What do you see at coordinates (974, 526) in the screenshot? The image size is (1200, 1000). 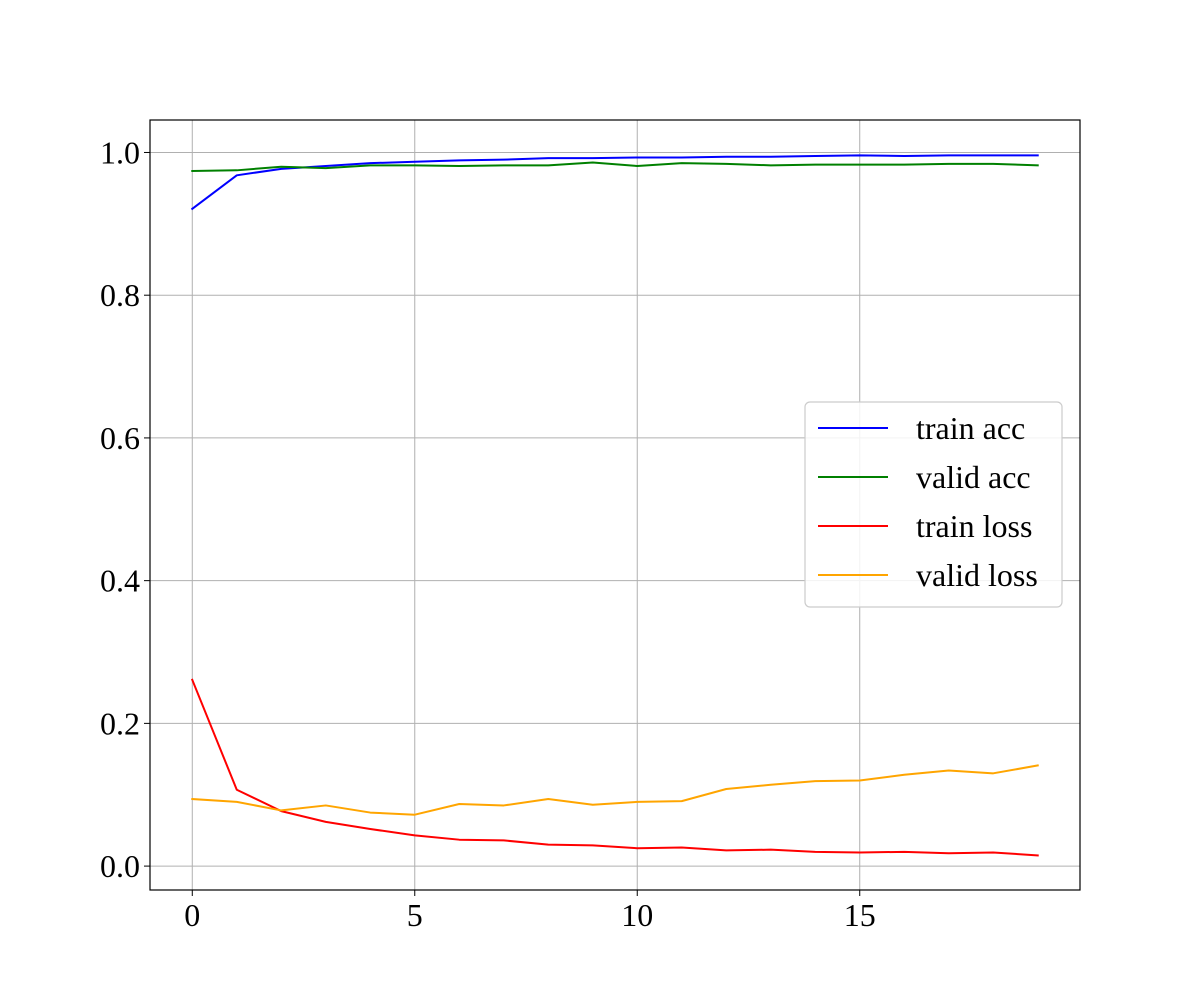 I see `legend-label: train loss` at bounding box center [974, 526].